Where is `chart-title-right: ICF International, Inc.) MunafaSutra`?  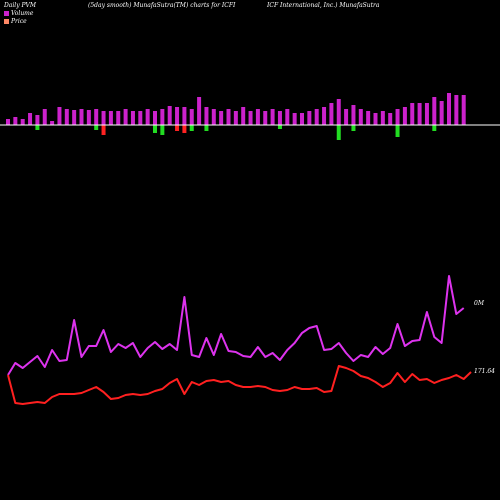 chart-title-right: ICF International, Inc.) MunafaSutra is located at coordinates (323, 5).